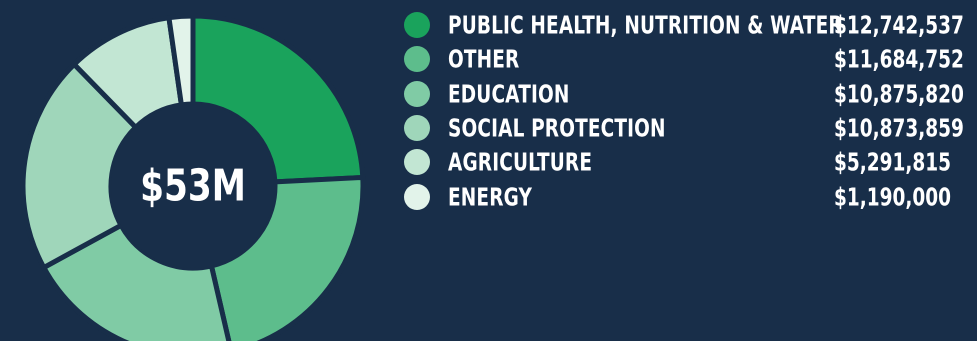 The height and width of the screenshot is (341, 977). I want to click on donut-center, so click(193, 186).